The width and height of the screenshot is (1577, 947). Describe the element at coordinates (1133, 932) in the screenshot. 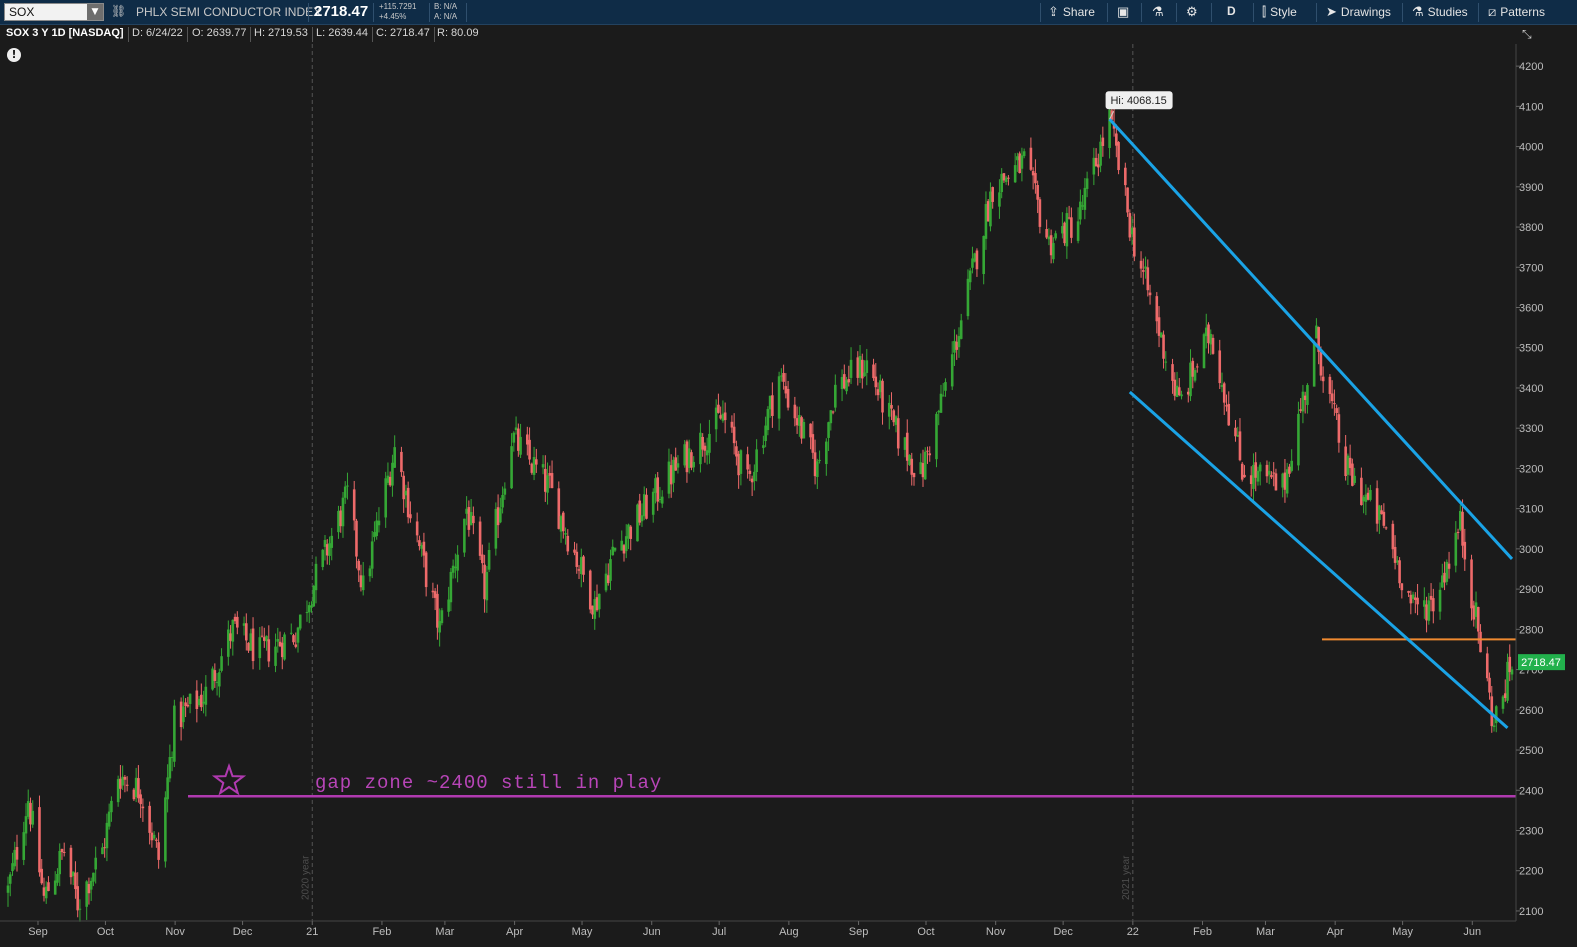

I see `x-tick-label: 22` at that location.